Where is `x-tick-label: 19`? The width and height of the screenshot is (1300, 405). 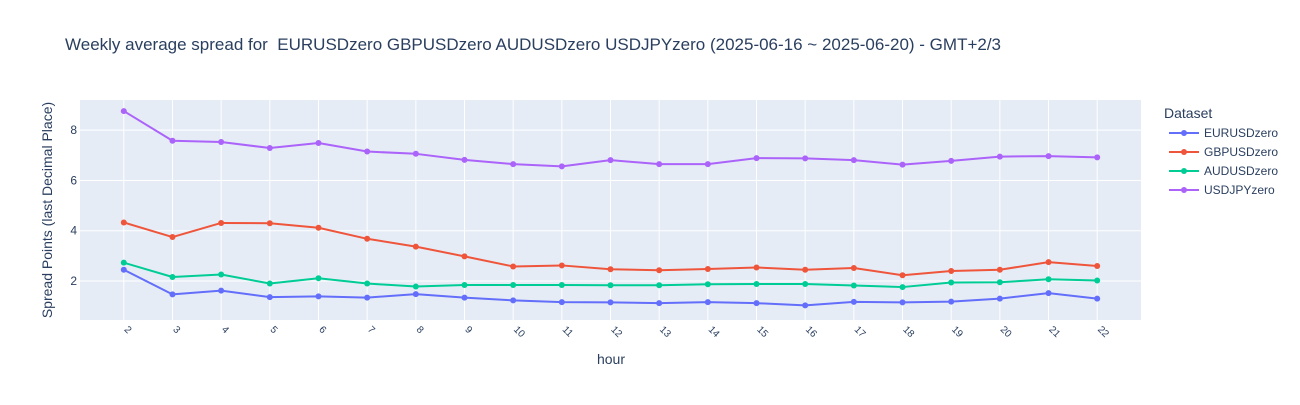 x-tick-label: 19 is located at coordinates (957, 332).